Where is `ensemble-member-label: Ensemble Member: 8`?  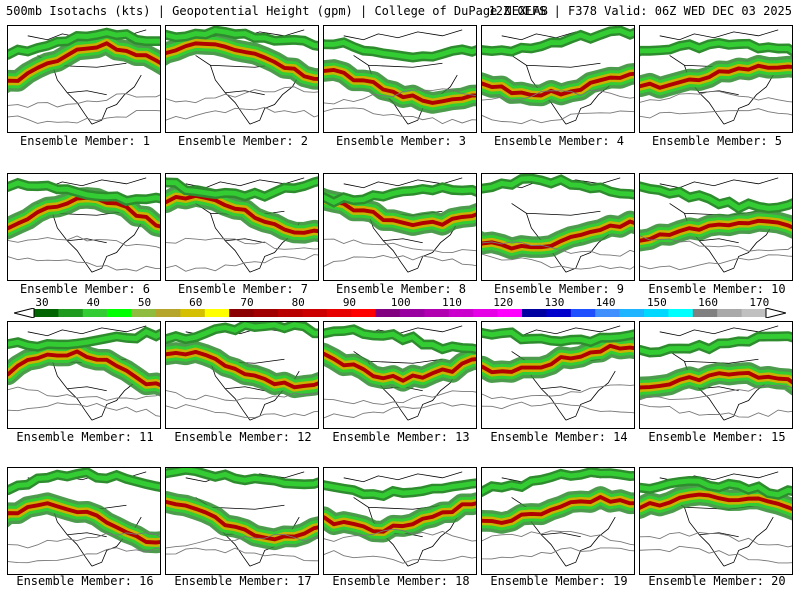
ensemble-member-label: Ensemble Member: 8 is located at coordinates (401, 289).